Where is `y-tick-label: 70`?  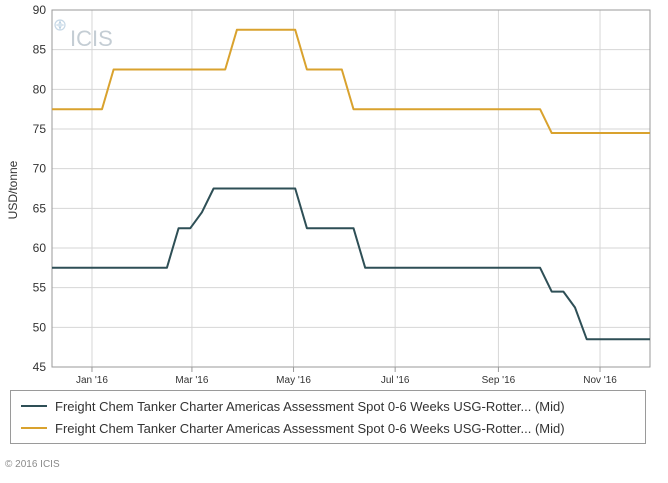 y-tick-label: 70 is located at coordinates (40, 169).